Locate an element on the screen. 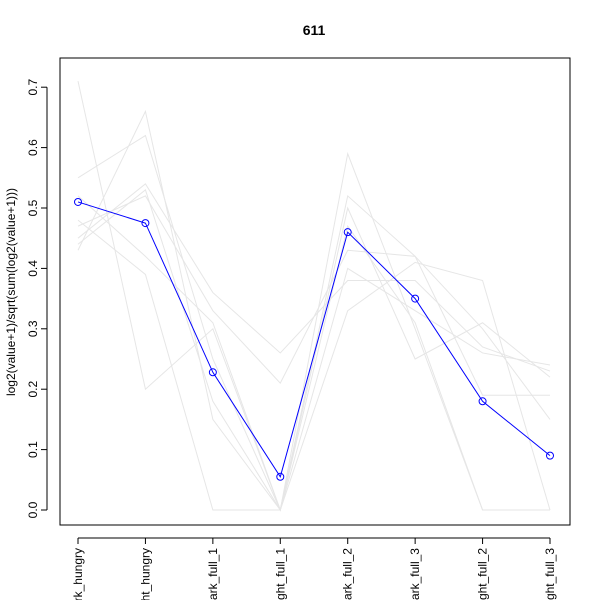 The image size is (600, 600). x-tick-label: light_full_2 is located at coordinates (483, 574).